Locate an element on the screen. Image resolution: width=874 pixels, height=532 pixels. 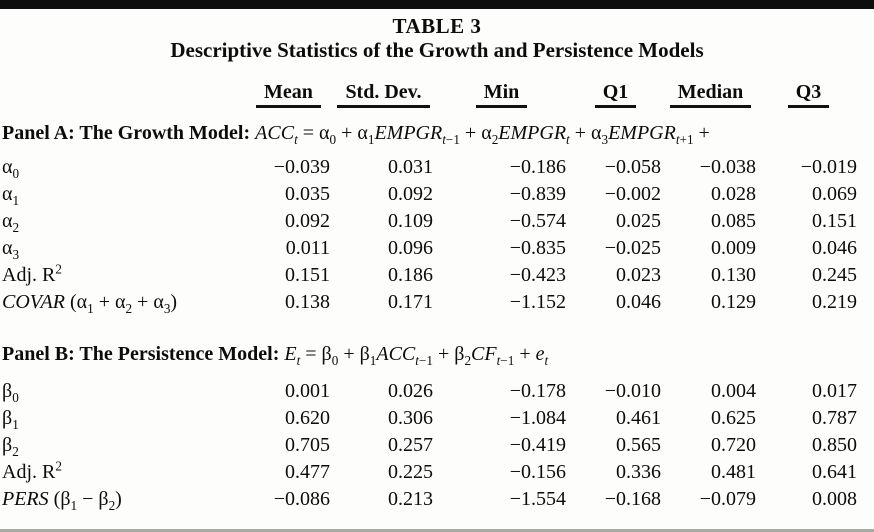
cell-value: 0.850 is located at coordinates (834, 445).